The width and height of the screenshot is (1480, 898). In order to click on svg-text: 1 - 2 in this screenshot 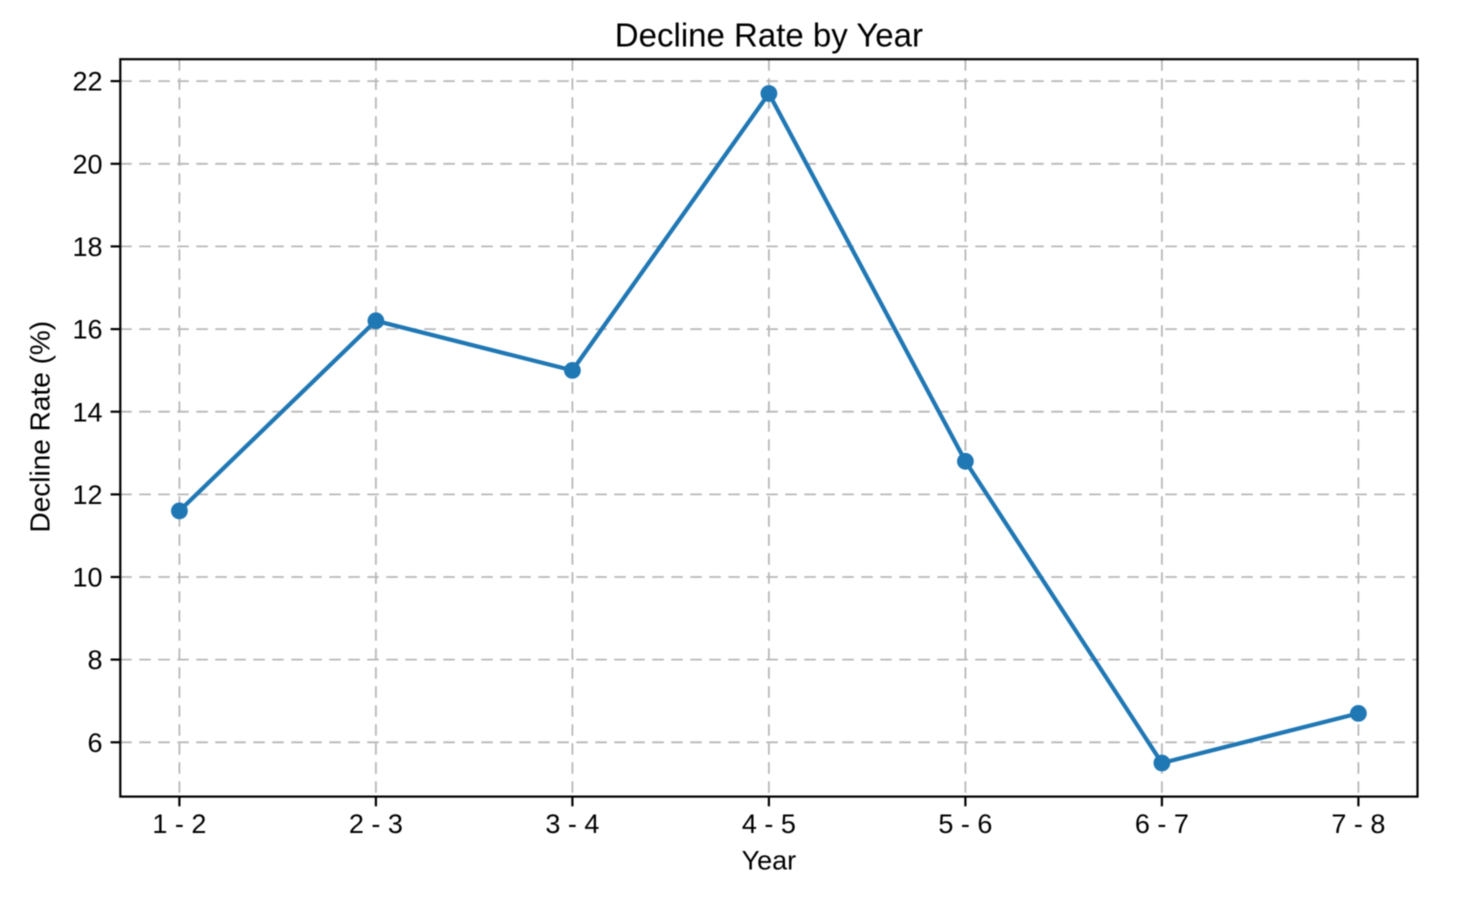, I will do `click(179, 824)`.